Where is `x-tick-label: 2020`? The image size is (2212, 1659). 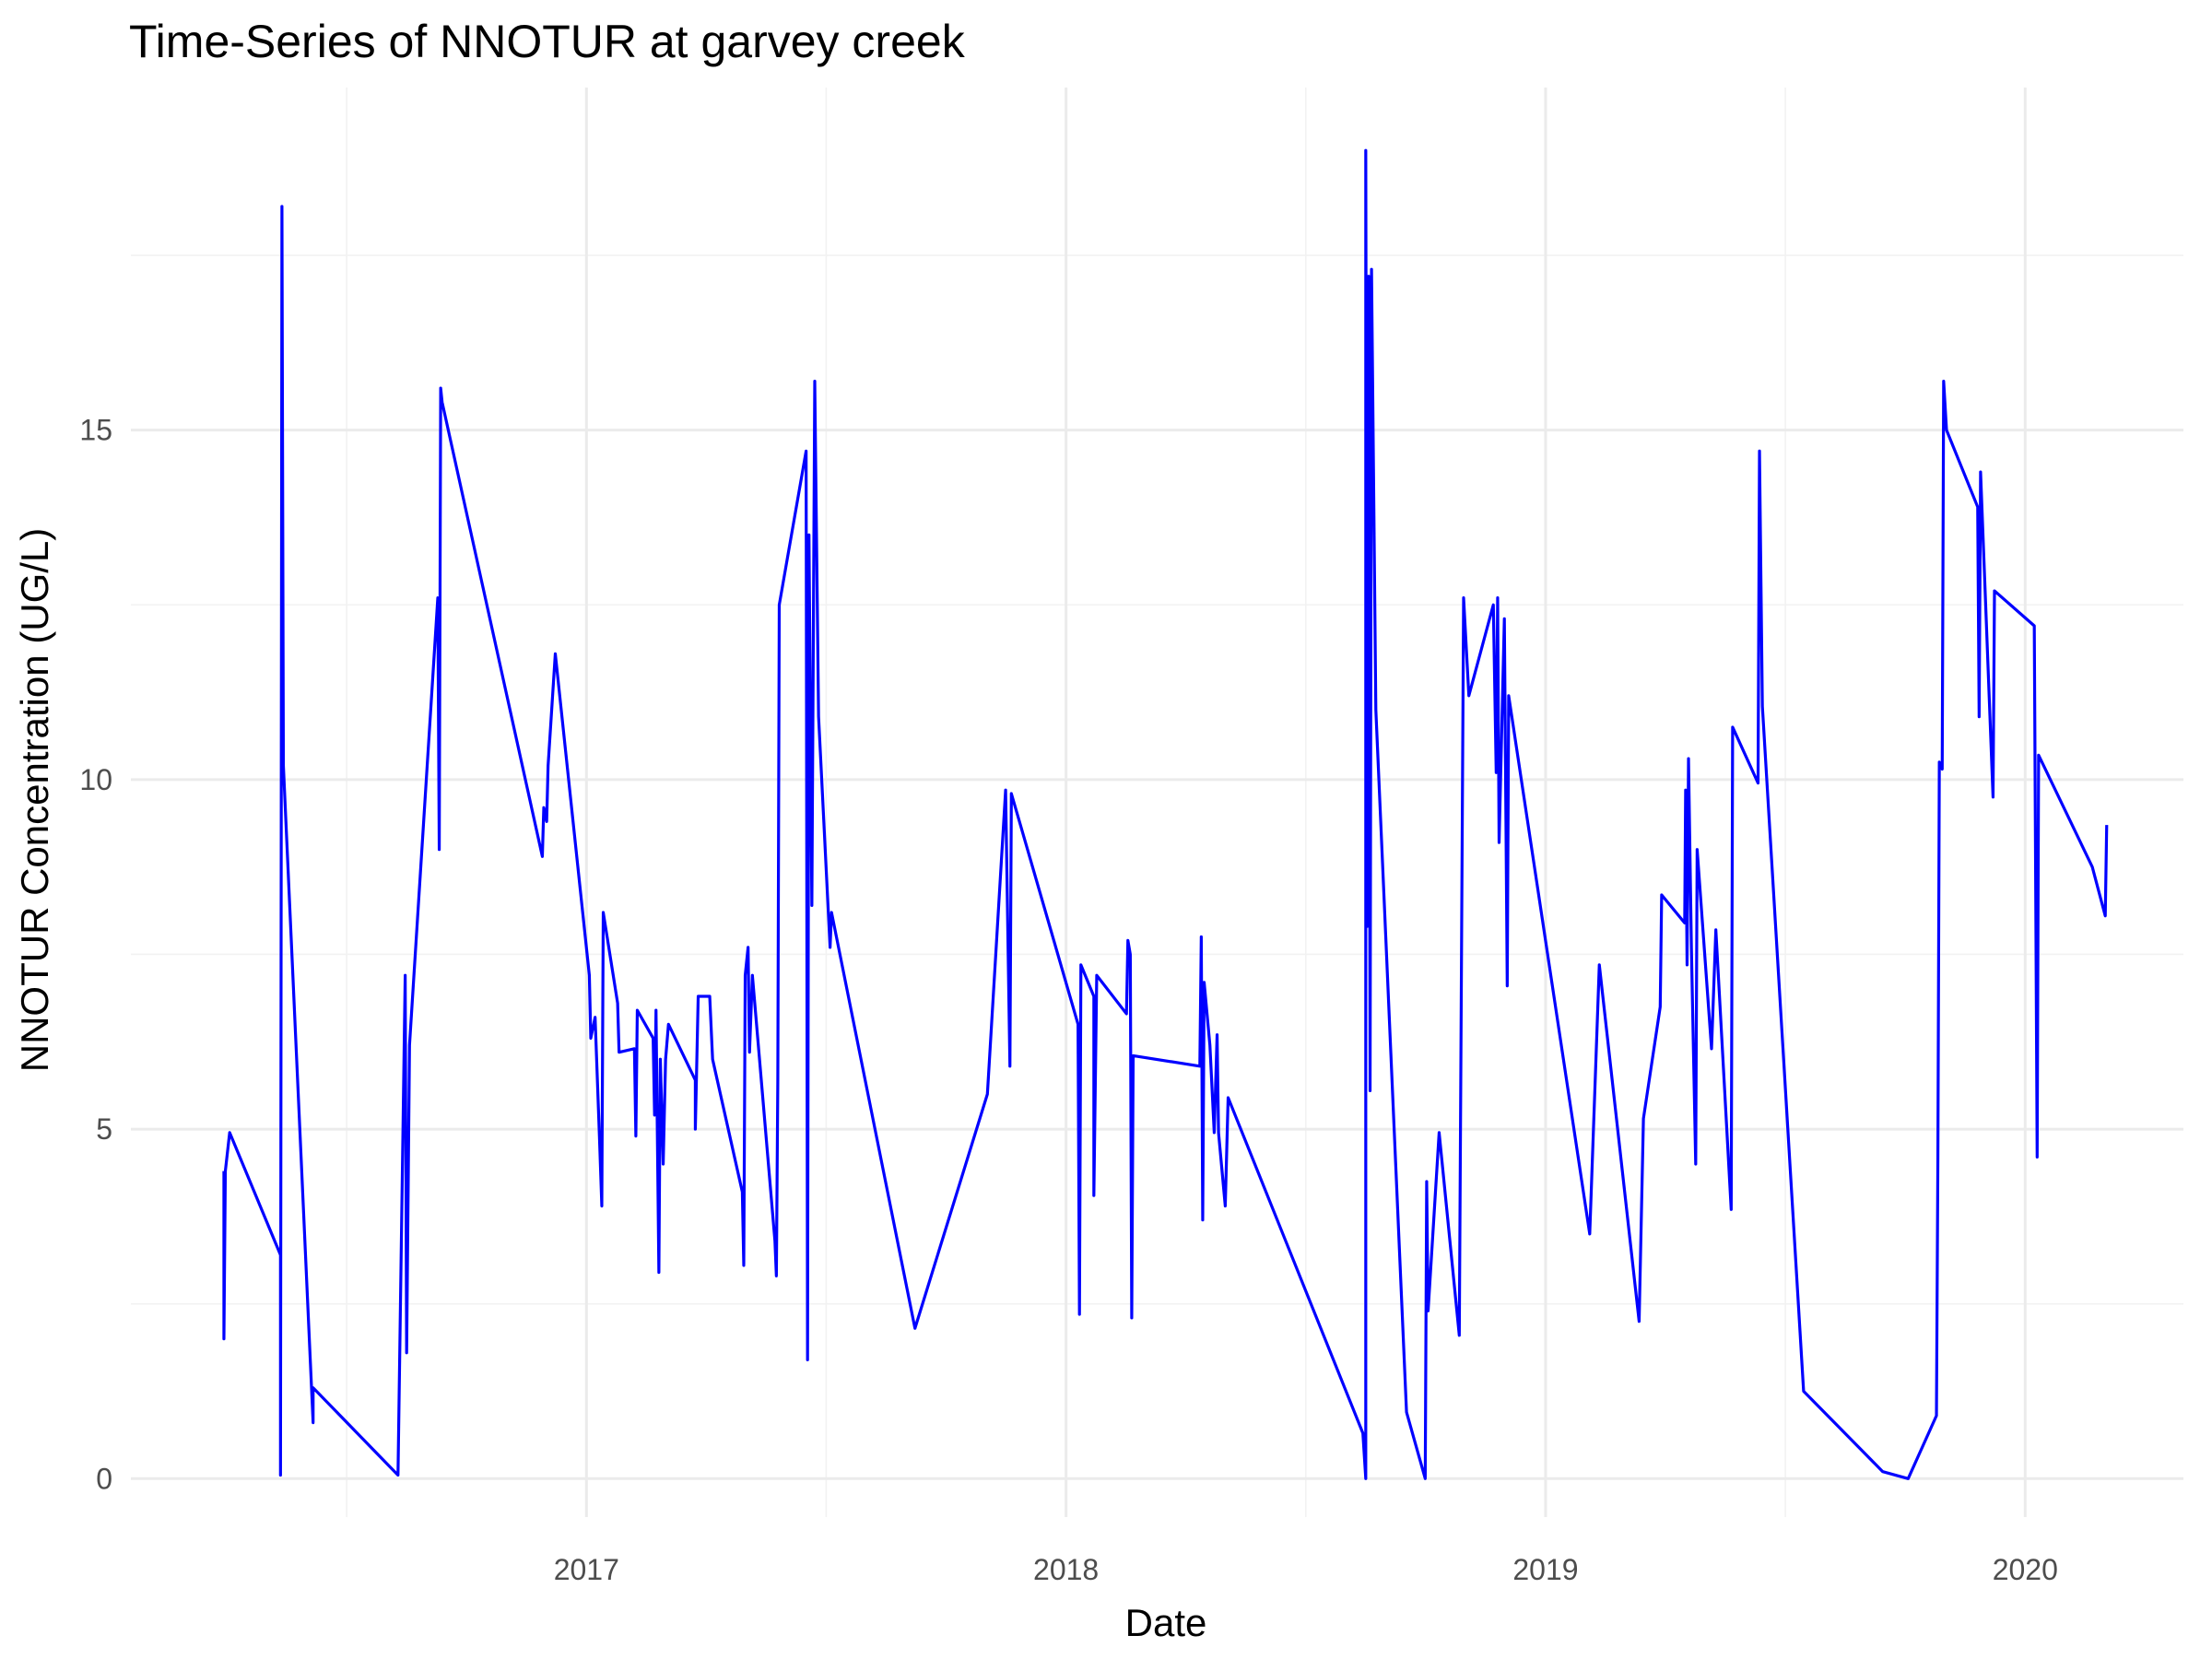
x-tick-label: 2020 is located at coordinates (2025, 1569).